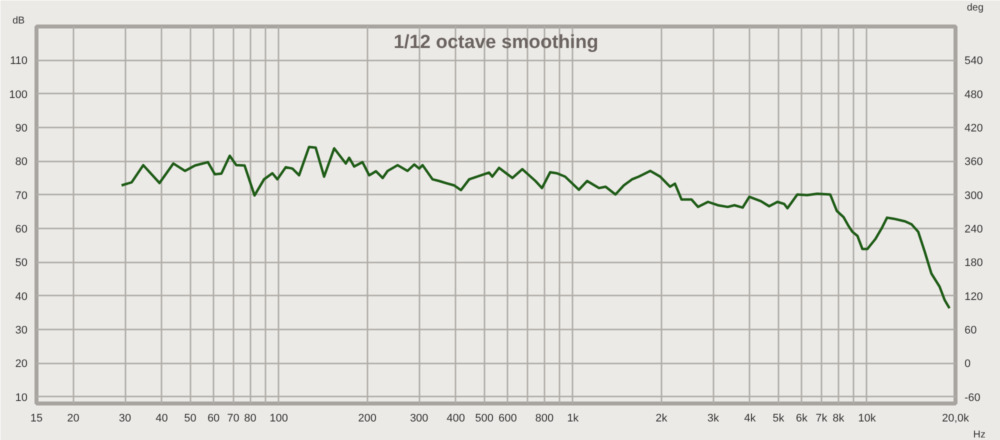 Image resolution: width=1000 pixels, height=440 pixels. Describe the element at coordinates (21, 398) in the screenshot. I see `y-tick-label: 10` at that location.